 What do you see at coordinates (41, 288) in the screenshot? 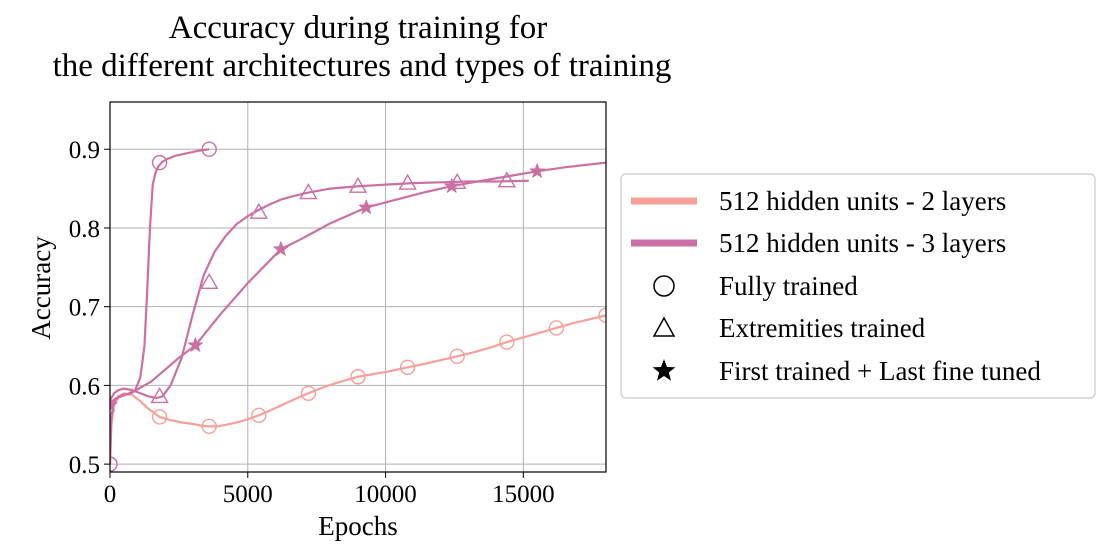
I see `y-axis-label: Accuracy` at bounding box center [41, 288].